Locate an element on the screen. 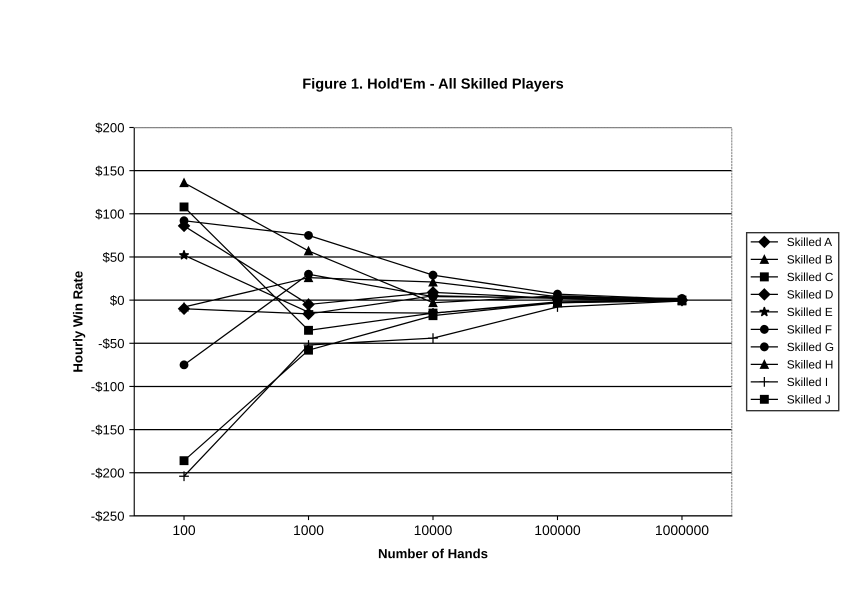  legend-label: Skilled I is located at coordinates (807, 381).